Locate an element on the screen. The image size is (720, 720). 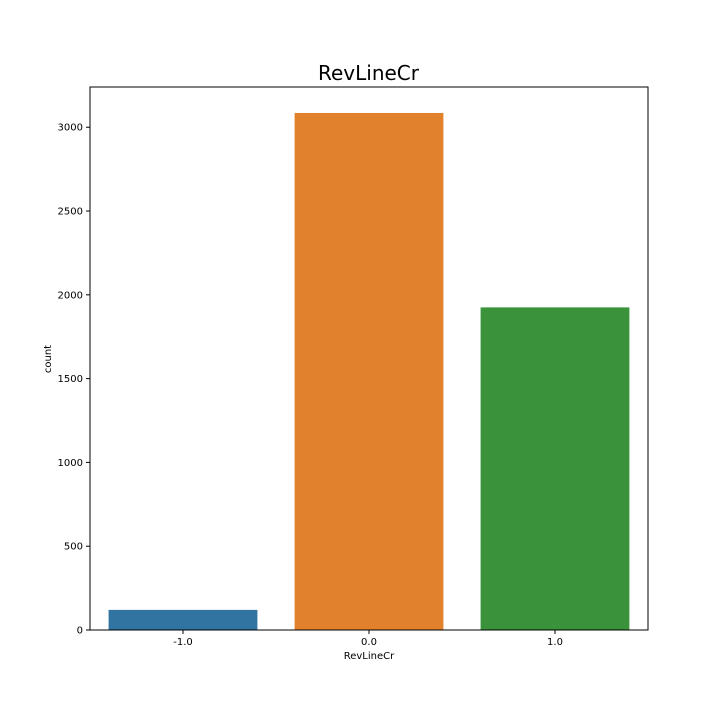
y-tick-label: 3000 is located at coordinates (70, 128).